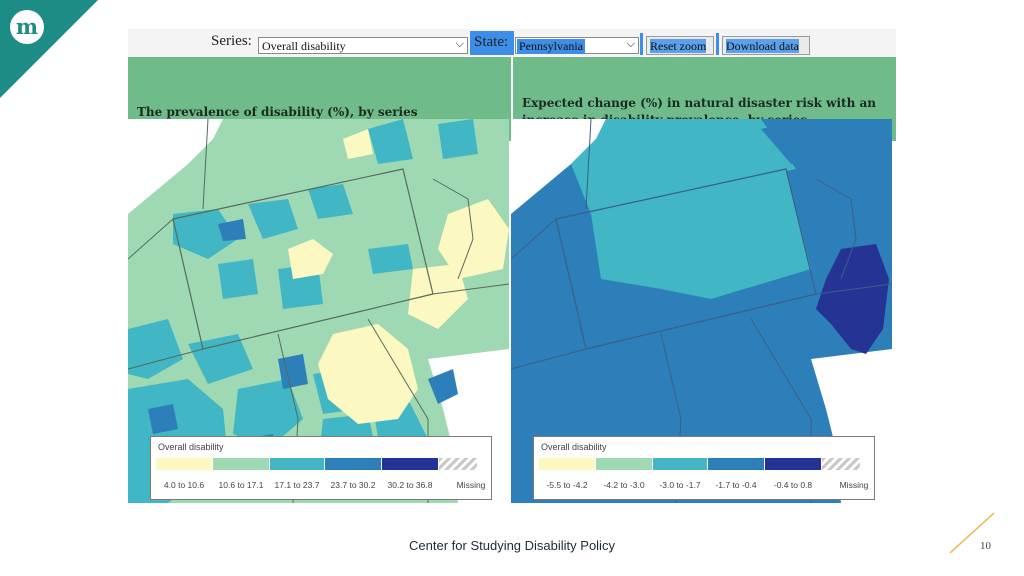 The height and width of the screenshot is (576, 1024). What do you see at coordinates (985, 546) in the screenshot?
I see `page-number: 10` at bounding box center [985, 546].